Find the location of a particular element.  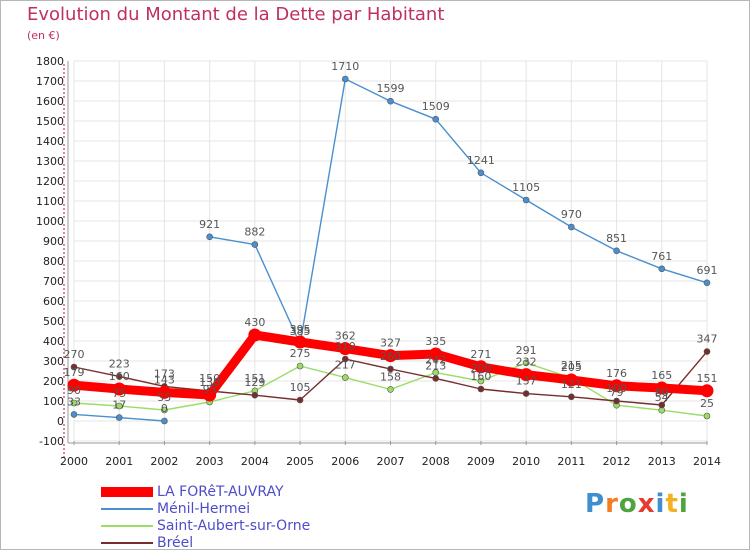

data-label: 260 is located at coordinates (390, 356).